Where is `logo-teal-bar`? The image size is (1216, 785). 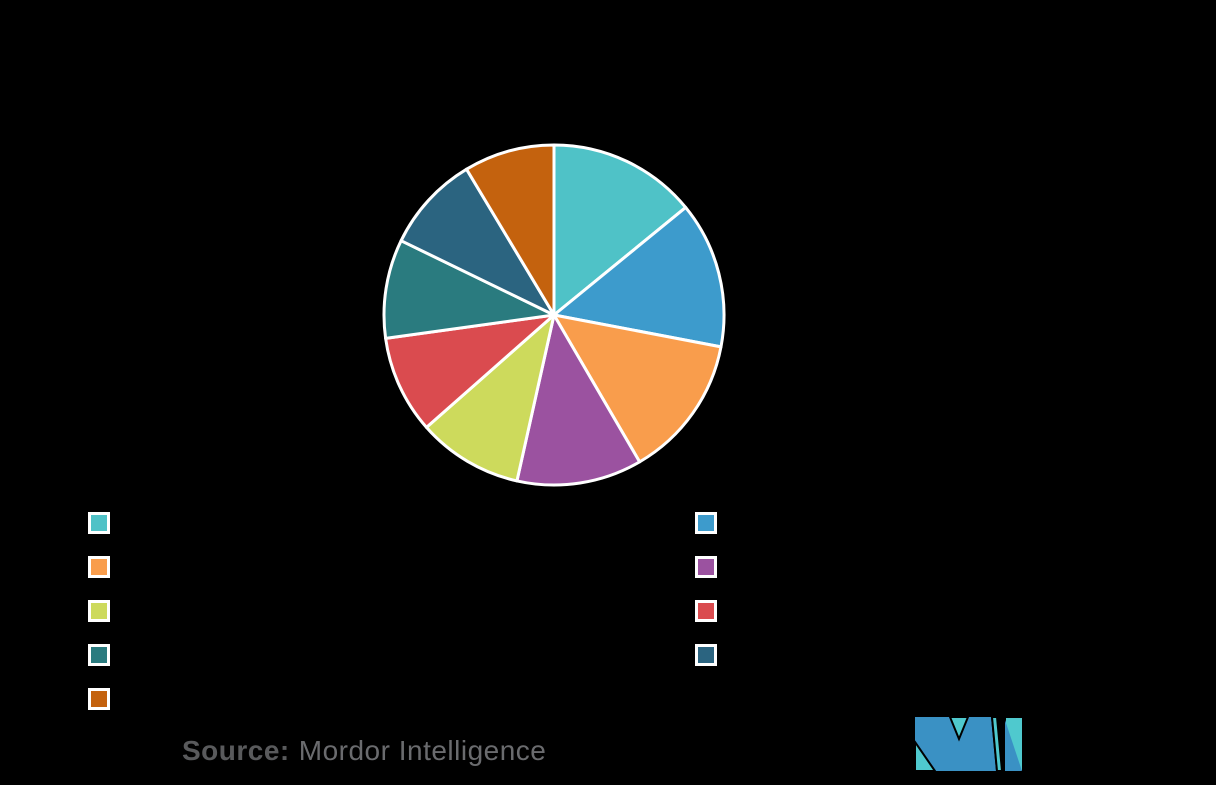
logo-teal-bar is located at coordinates (997, 744).